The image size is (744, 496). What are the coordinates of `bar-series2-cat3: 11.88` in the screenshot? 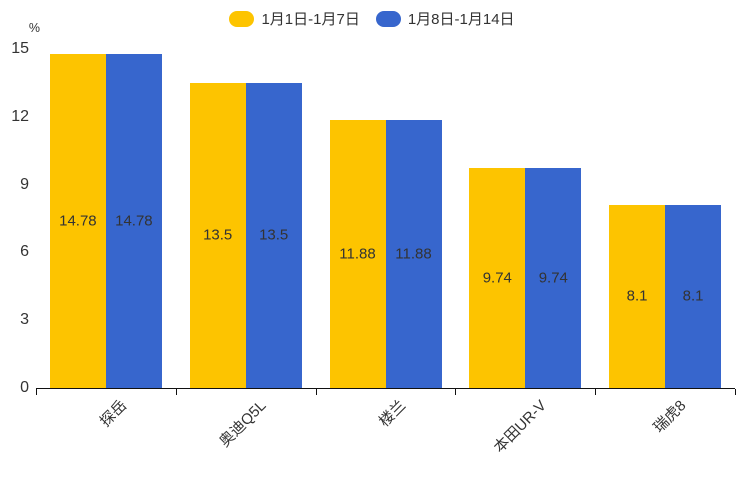 It's located at (413, 253).